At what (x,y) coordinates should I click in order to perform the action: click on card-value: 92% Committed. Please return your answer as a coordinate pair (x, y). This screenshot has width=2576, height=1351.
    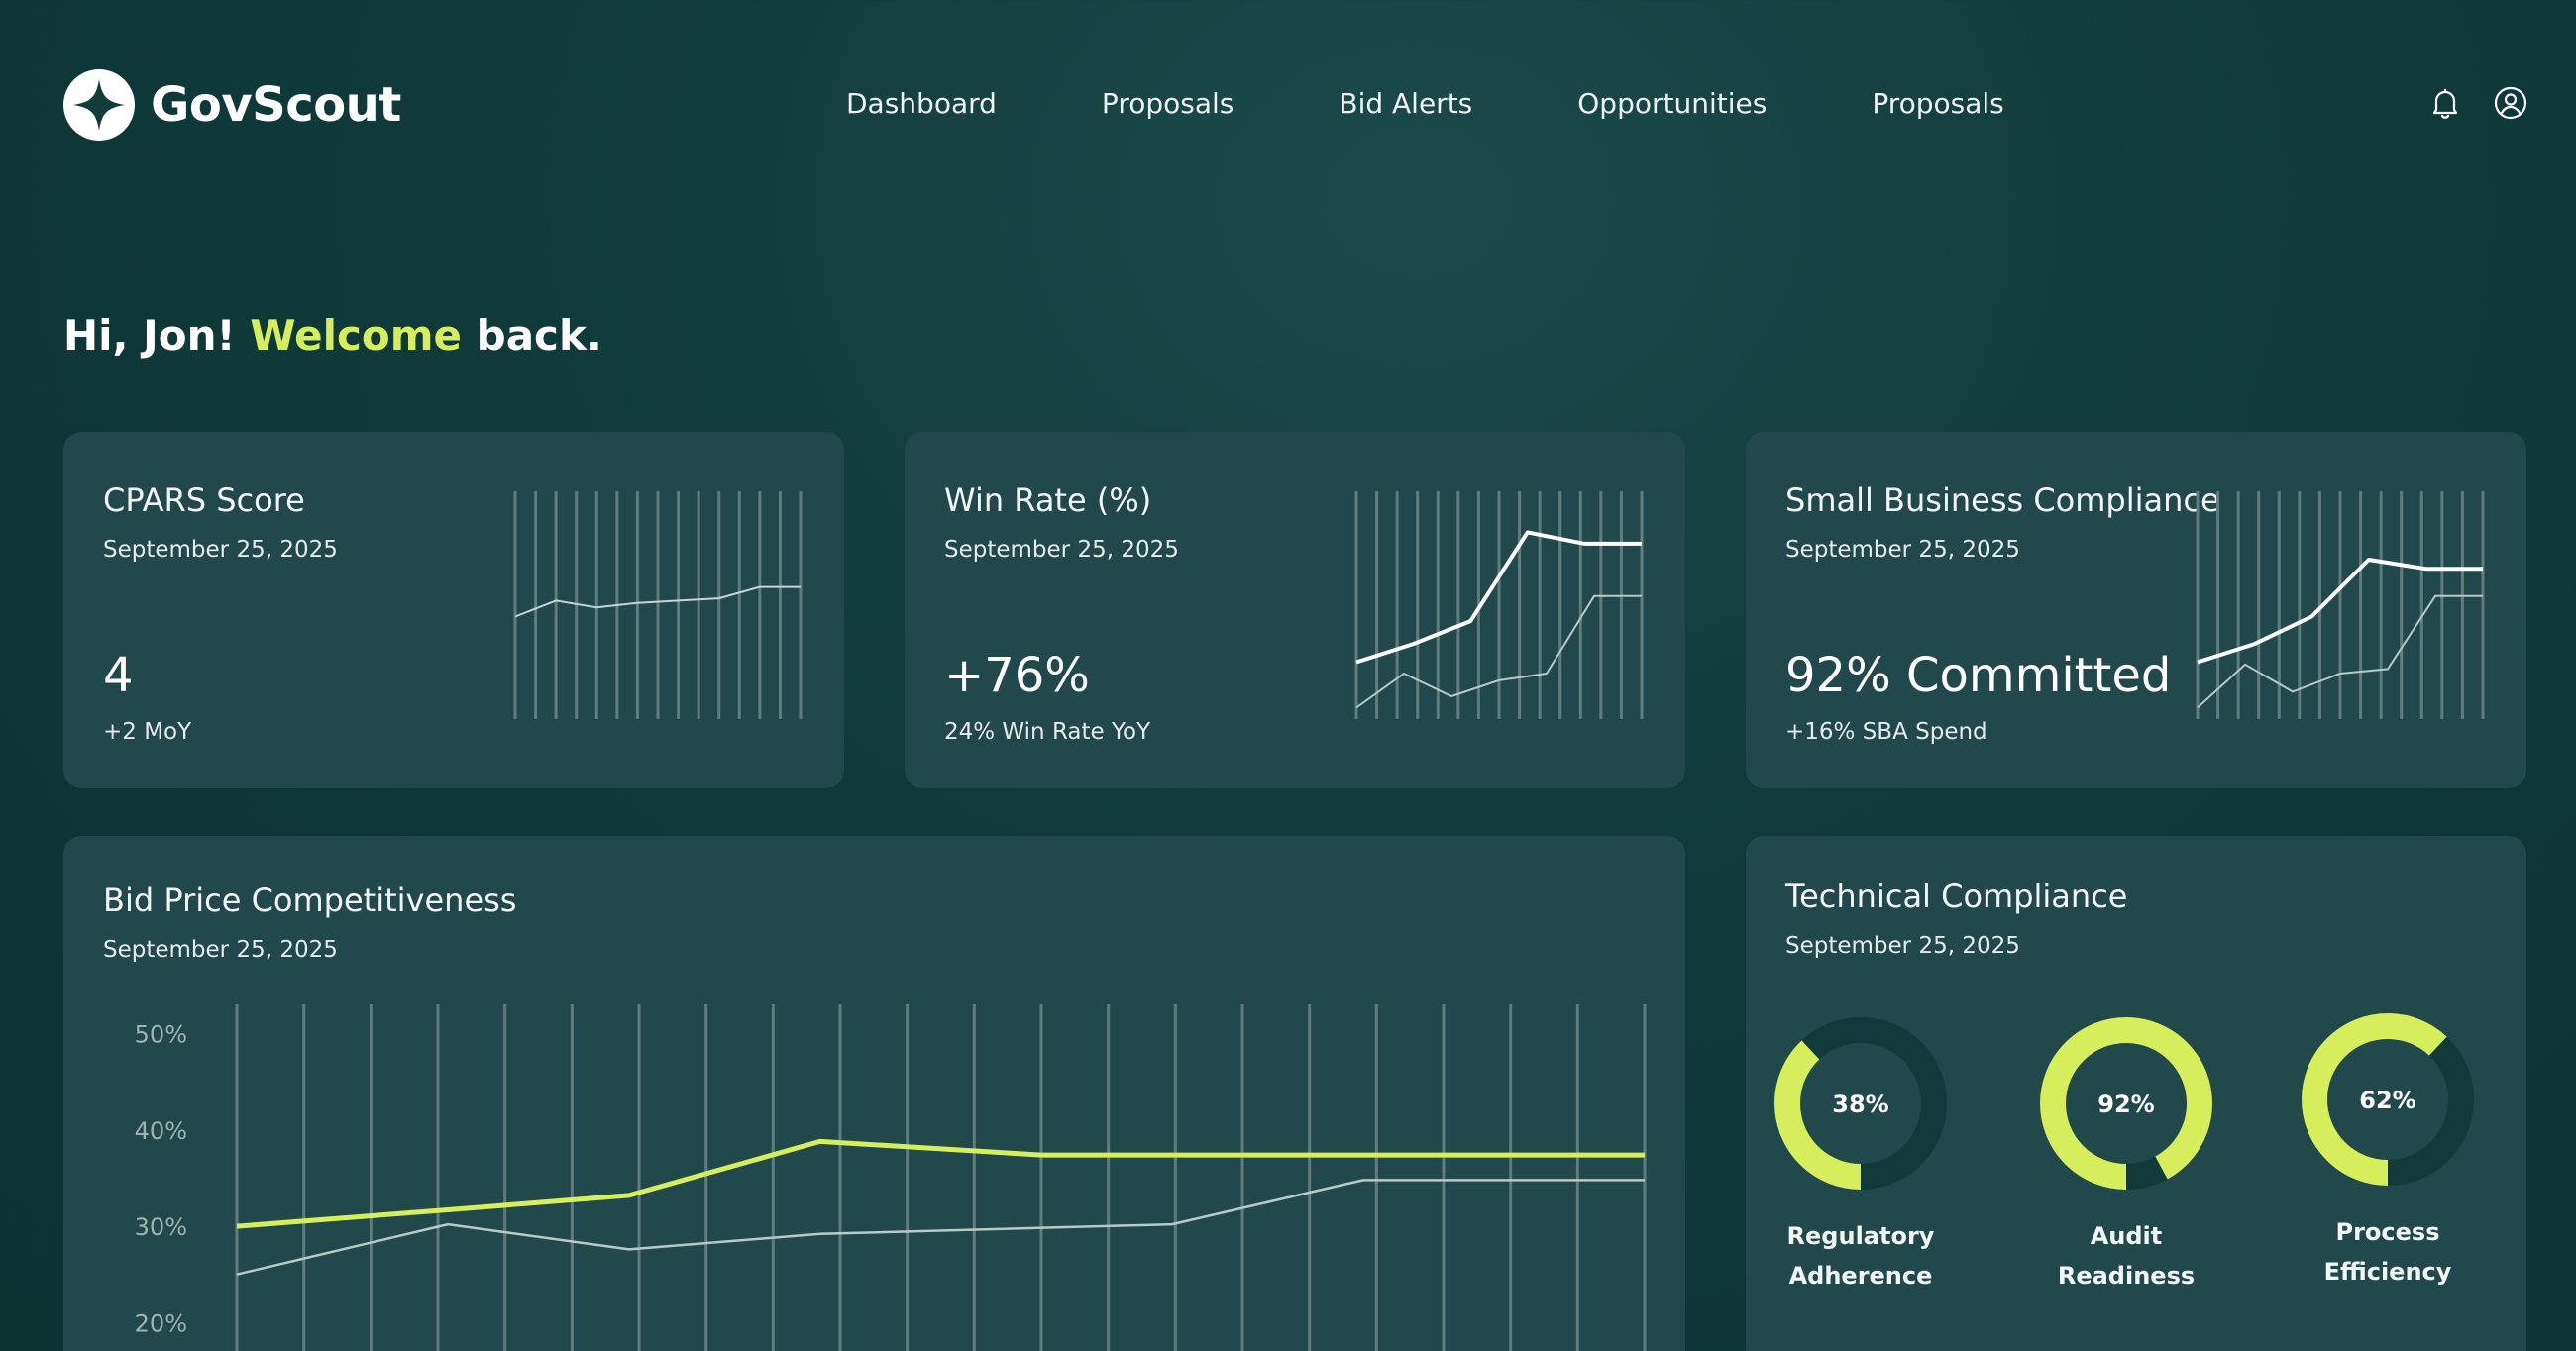
    Looking at the image, I should click on (1978, 675).